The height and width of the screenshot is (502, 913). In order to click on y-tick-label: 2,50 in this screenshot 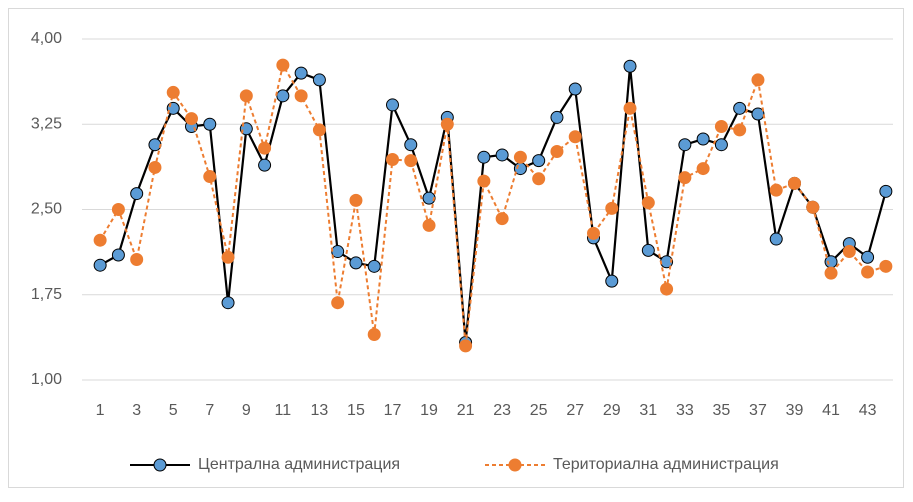, I will do `click(46, 209)`.